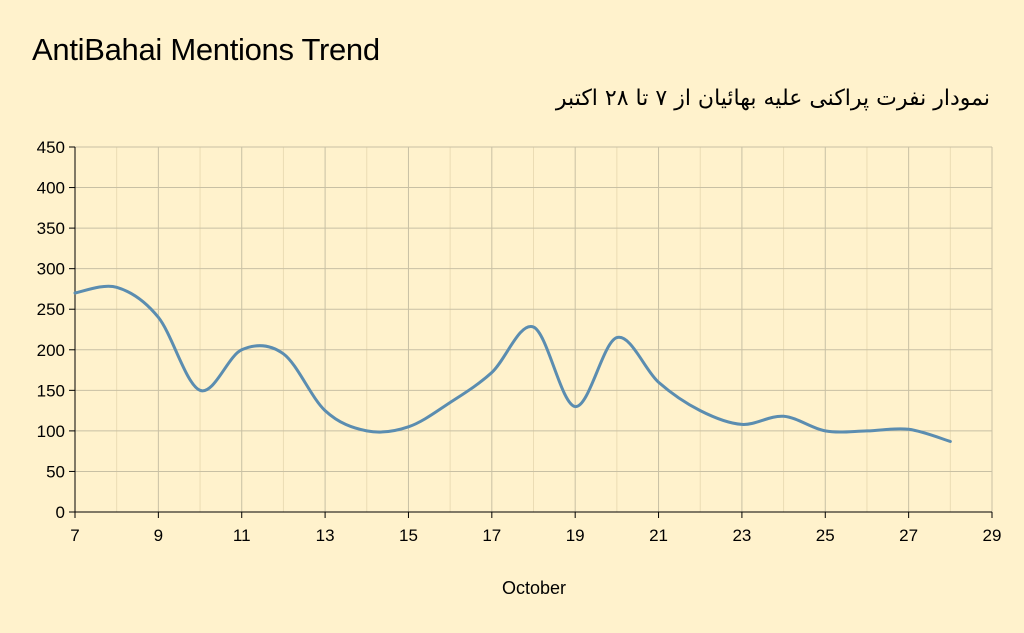 The image size is (1024, 633). I want to click on x-tick-label: 27, so click(908, 535).